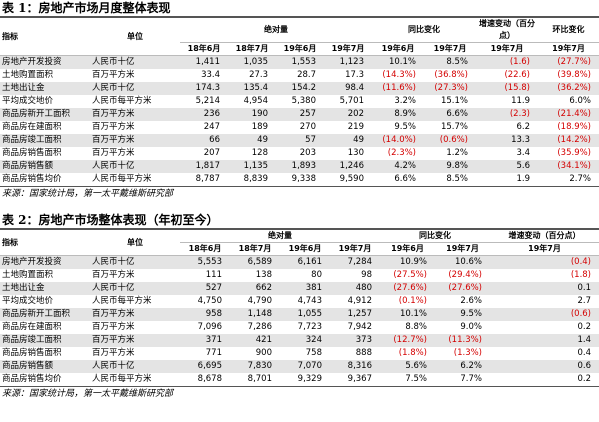 Image resolution: width=599 pixels, height=422 pixels. I want to click on table-cell: 0.6, so click(584, 366).